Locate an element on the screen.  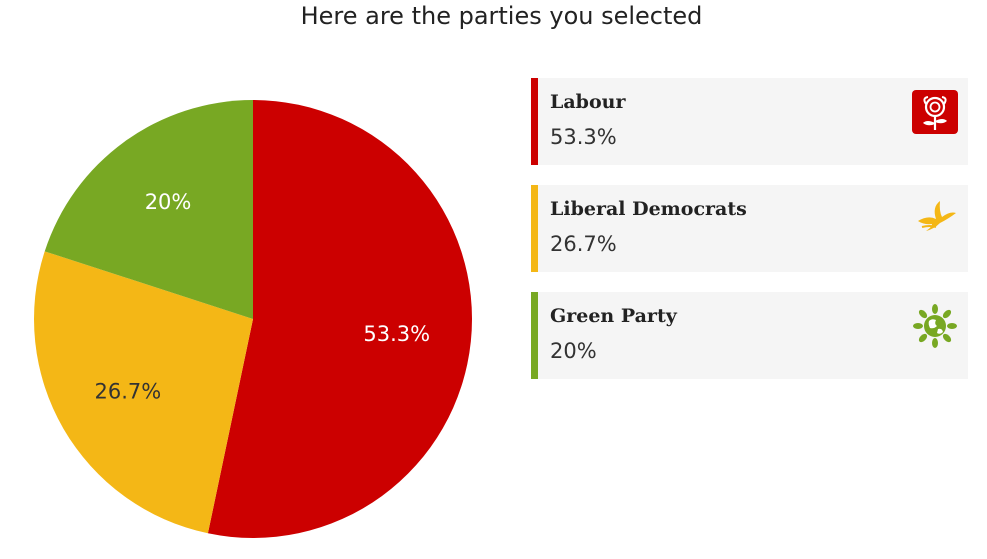
party-name: Liberal Democrats is located at coordinates (648, 209).